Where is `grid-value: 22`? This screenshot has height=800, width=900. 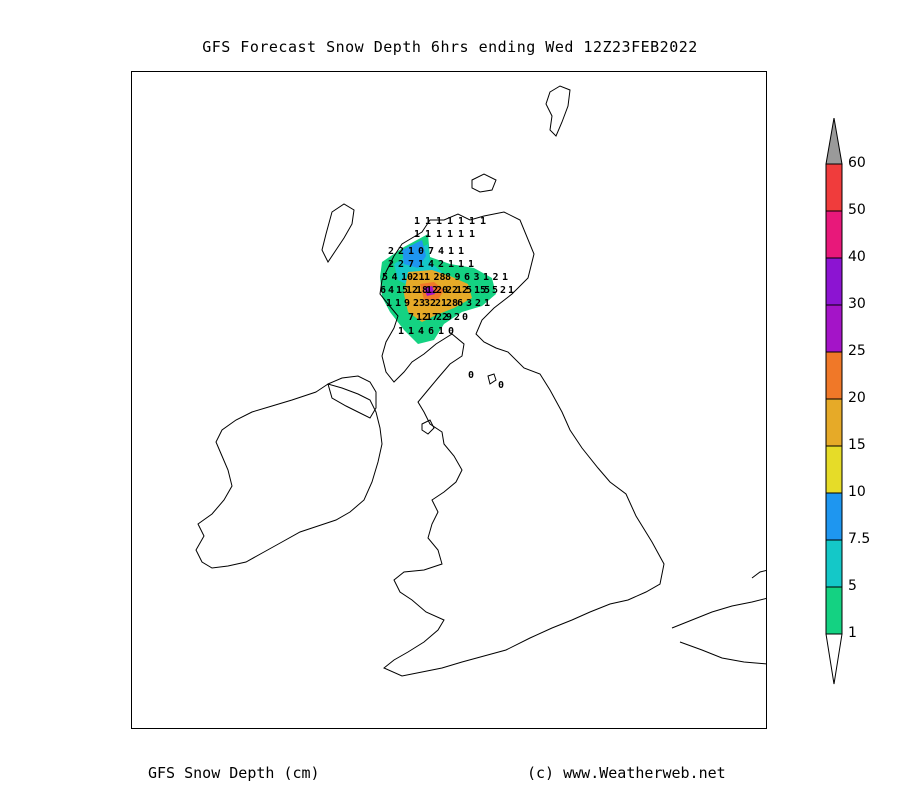 grid-value: 22 is located at coordinates (442, 317).